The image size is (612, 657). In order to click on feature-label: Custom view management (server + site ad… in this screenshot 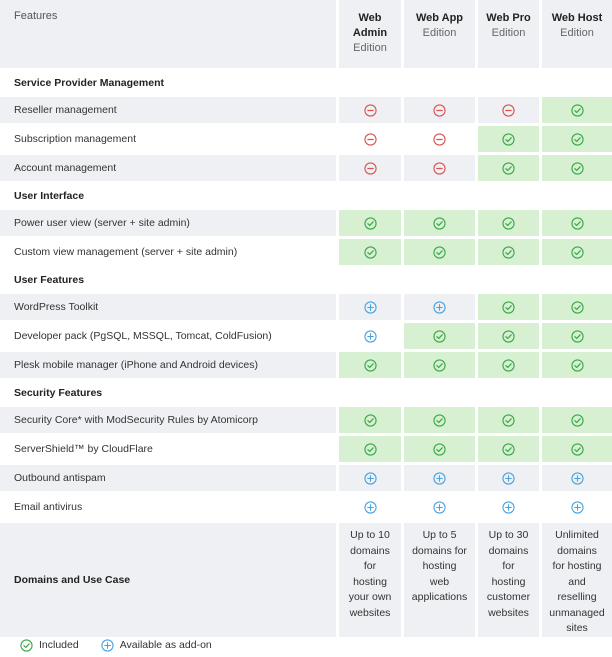, I will do `click(168, 252)`.